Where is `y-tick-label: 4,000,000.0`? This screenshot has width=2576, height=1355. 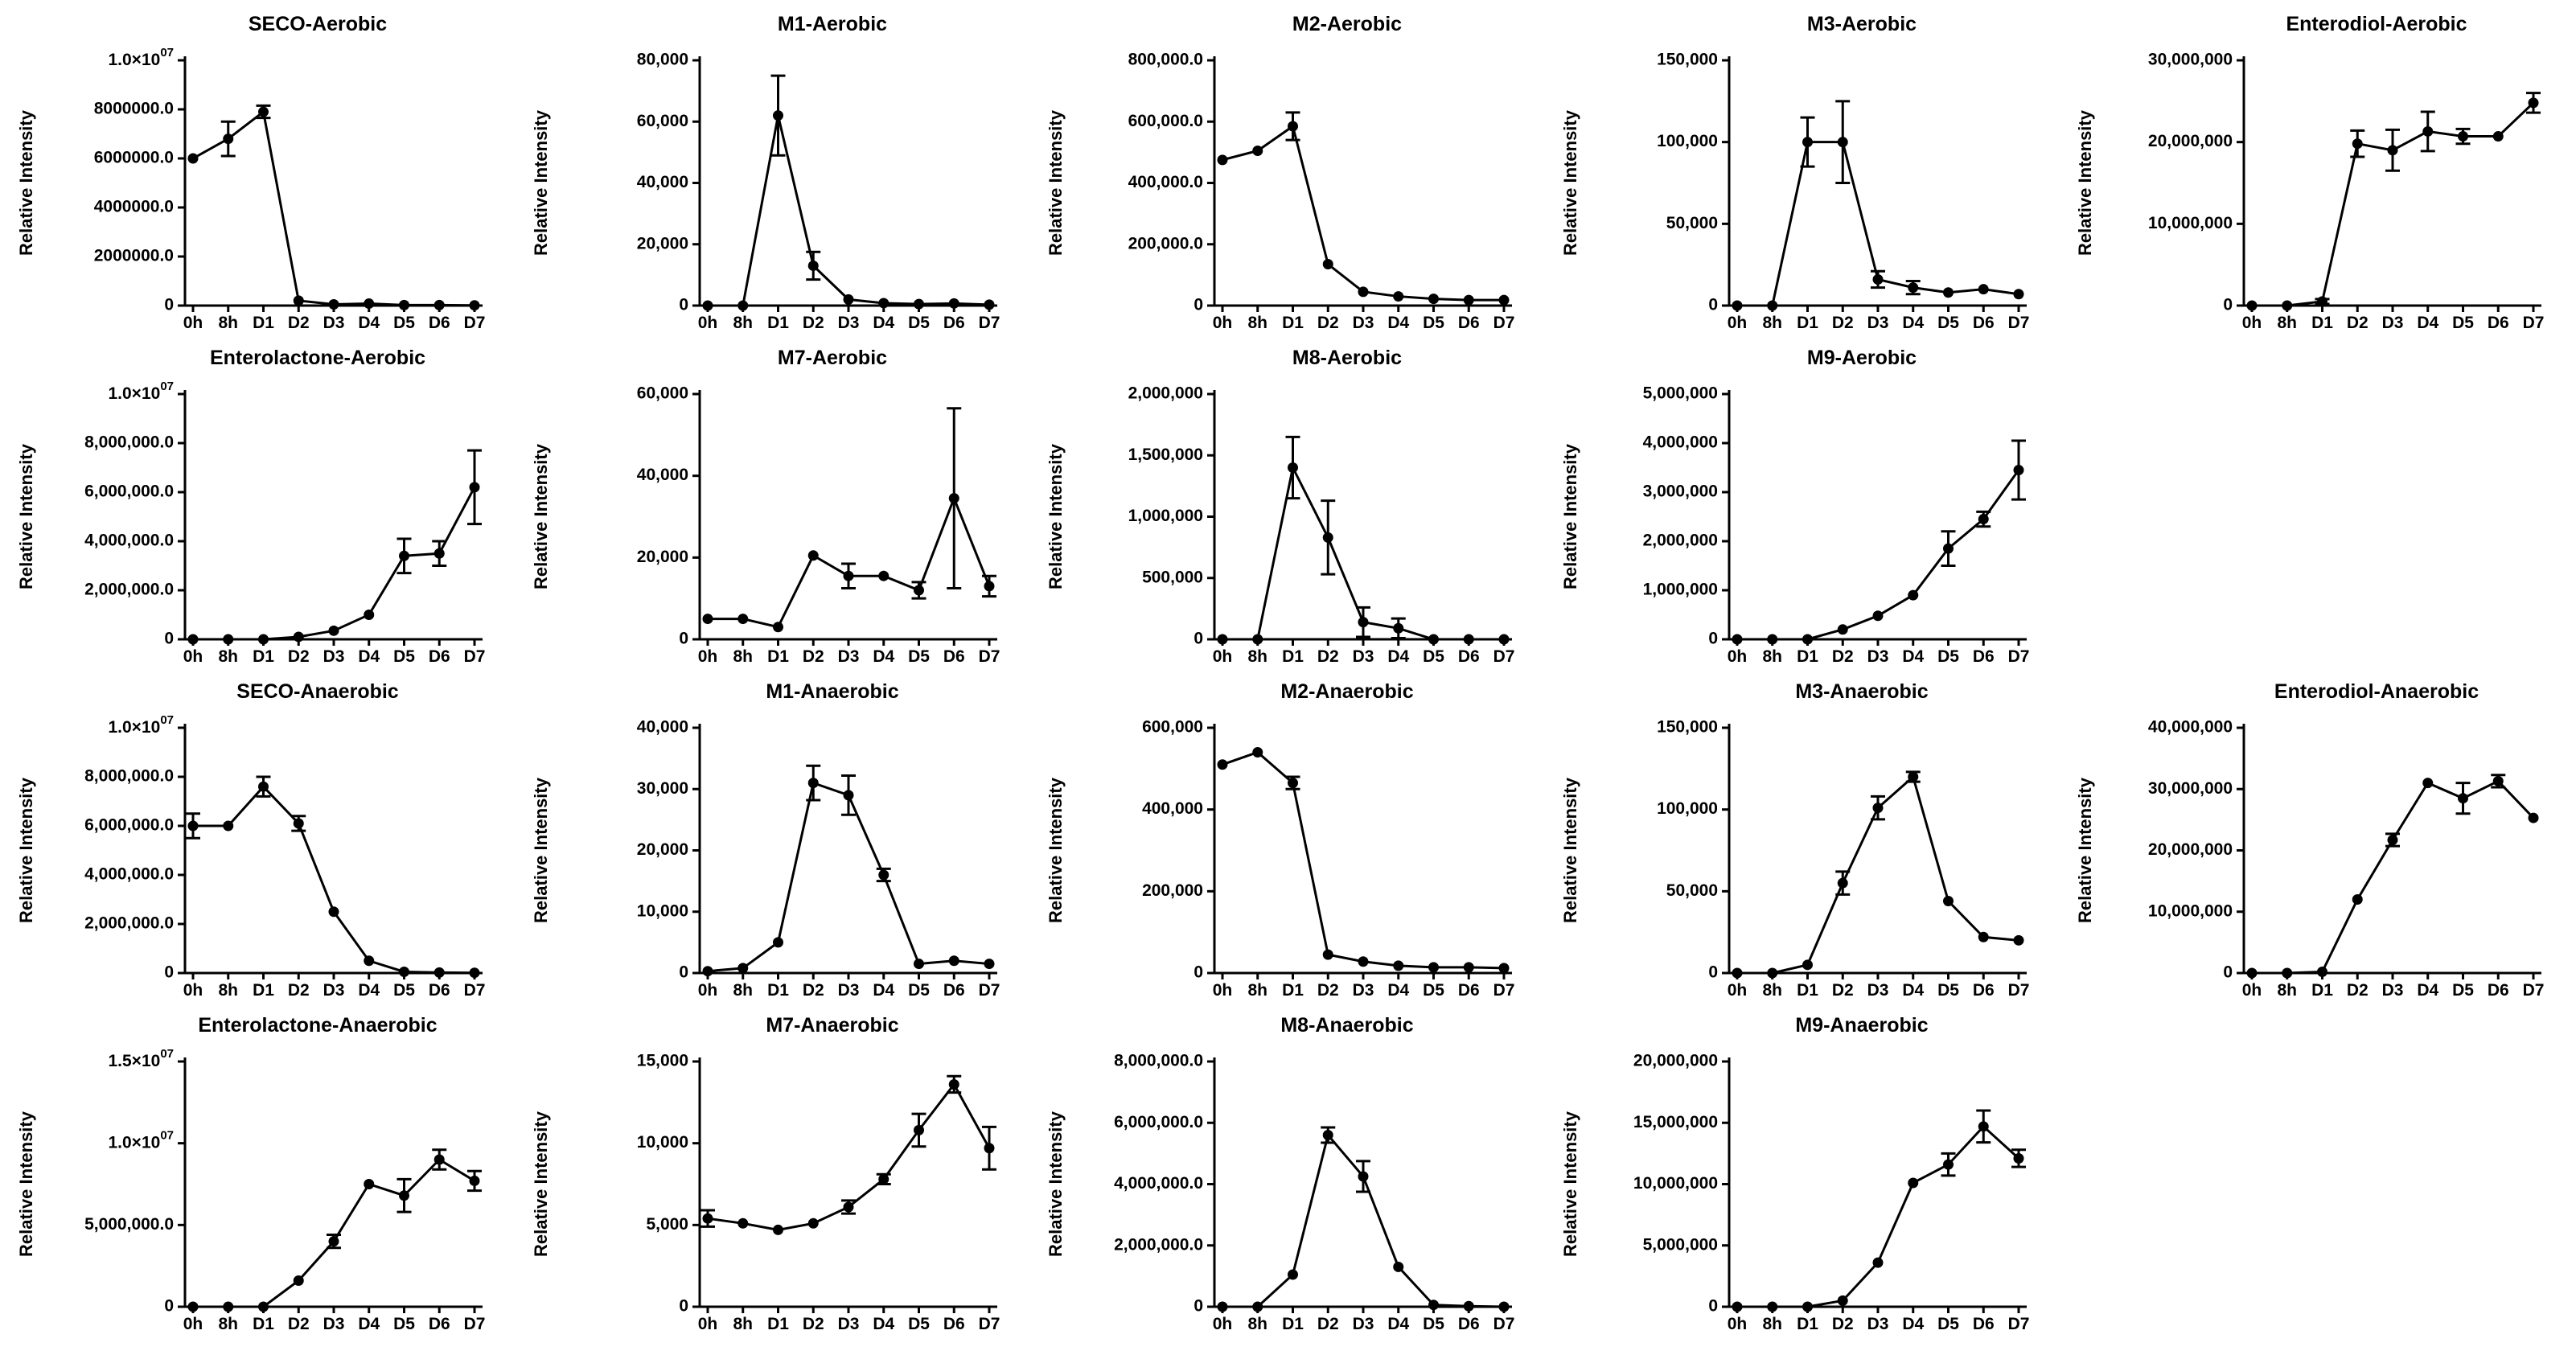 y-tick-label: 4,000,000.0 is located at coordinates (1158, 1183).